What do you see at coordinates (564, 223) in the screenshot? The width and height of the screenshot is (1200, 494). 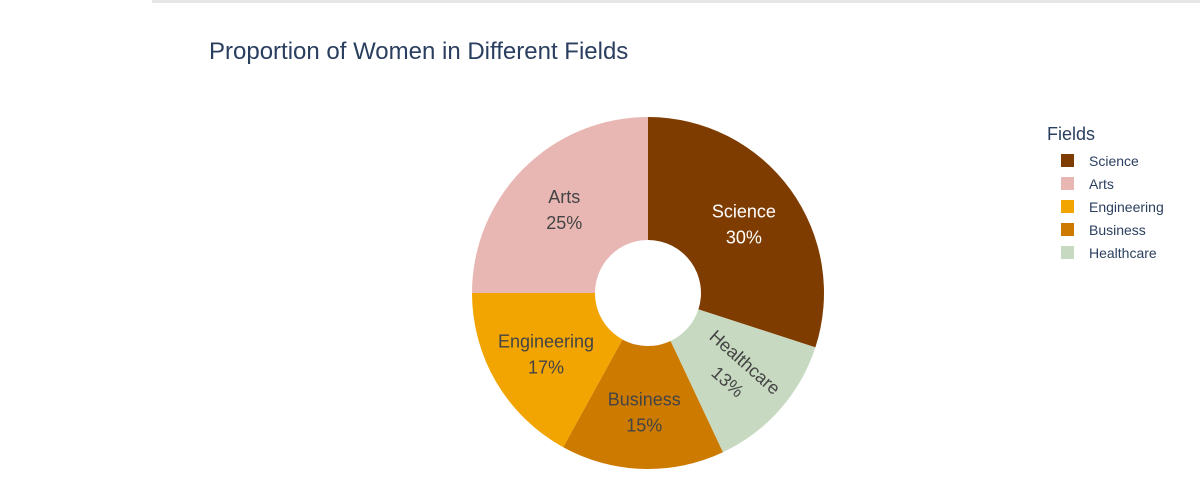 I see `slice-percent-arts: 25%` at bounding box center [564, 223].